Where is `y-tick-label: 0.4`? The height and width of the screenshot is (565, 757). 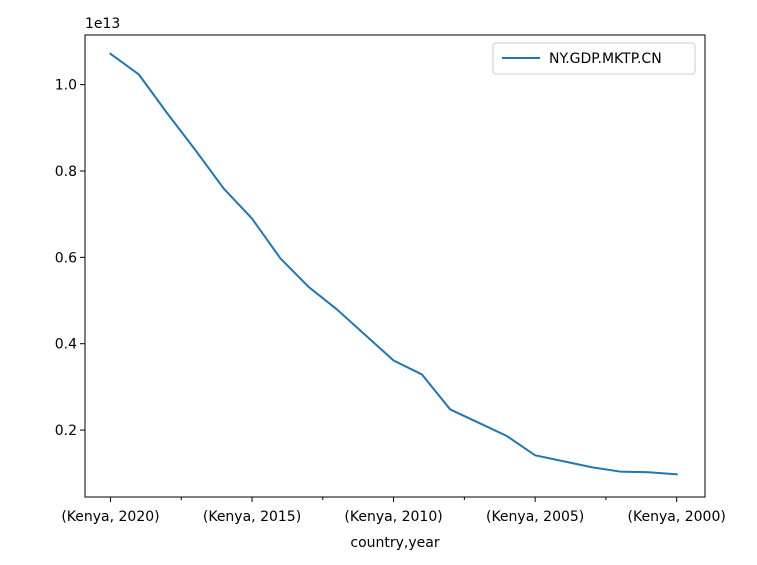 y-tick-label: 0.4 is located at coordinates (66, 345).